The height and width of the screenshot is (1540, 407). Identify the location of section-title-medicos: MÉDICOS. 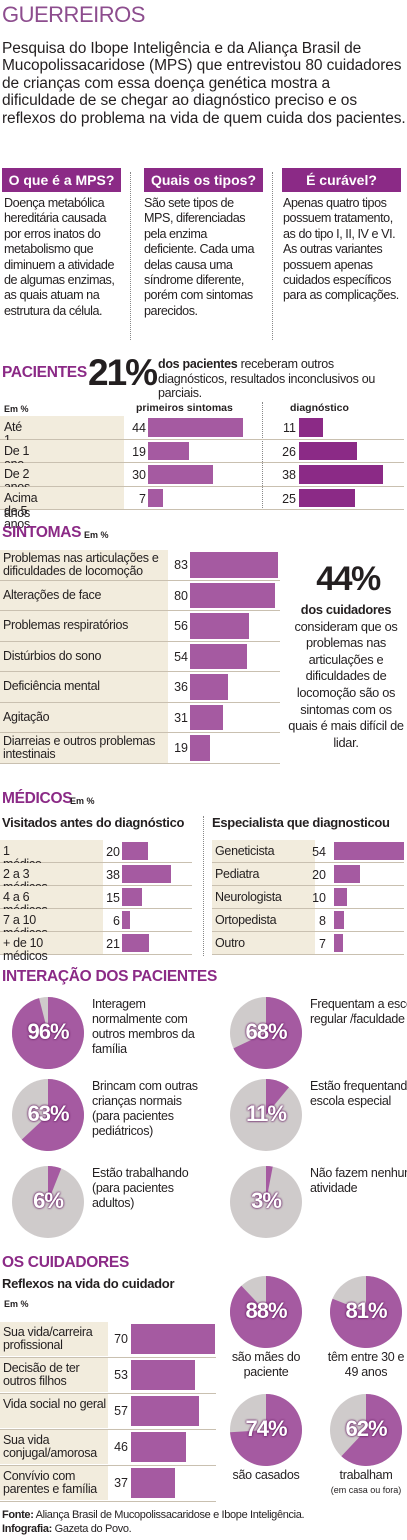
(37, 798).